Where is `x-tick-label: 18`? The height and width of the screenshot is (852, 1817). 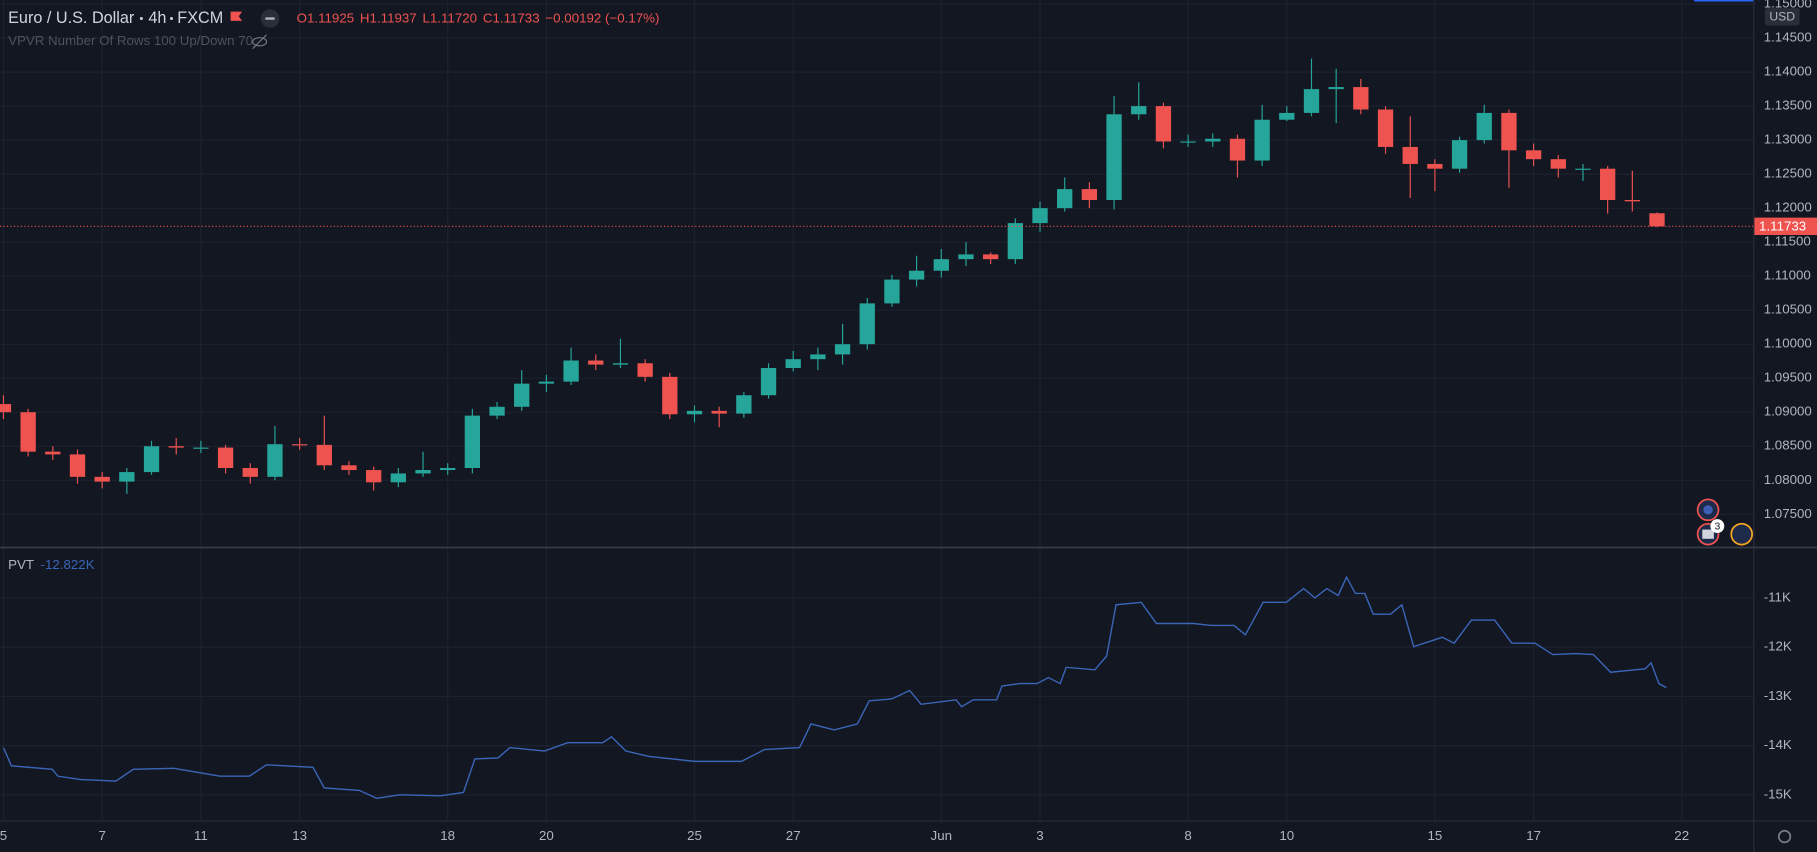
x-tick-label: 18 is located at coordinates (447, 835).